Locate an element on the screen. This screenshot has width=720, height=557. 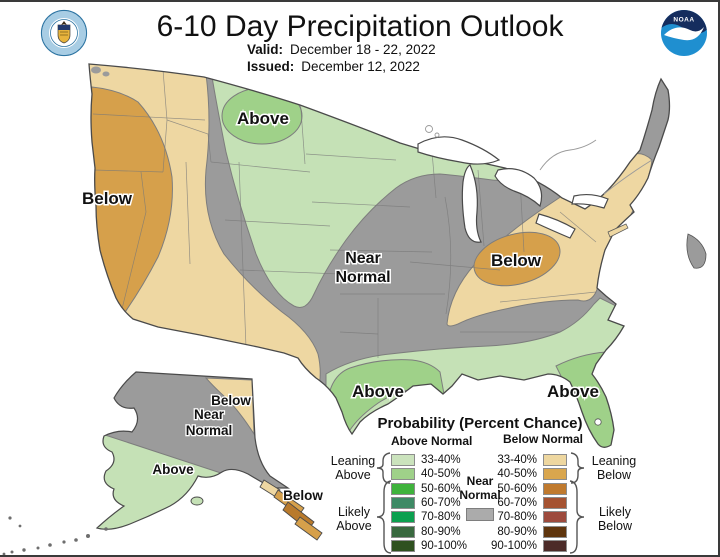
legend-row-above-70-80: 70-80% is located at coordinates (429, 517).